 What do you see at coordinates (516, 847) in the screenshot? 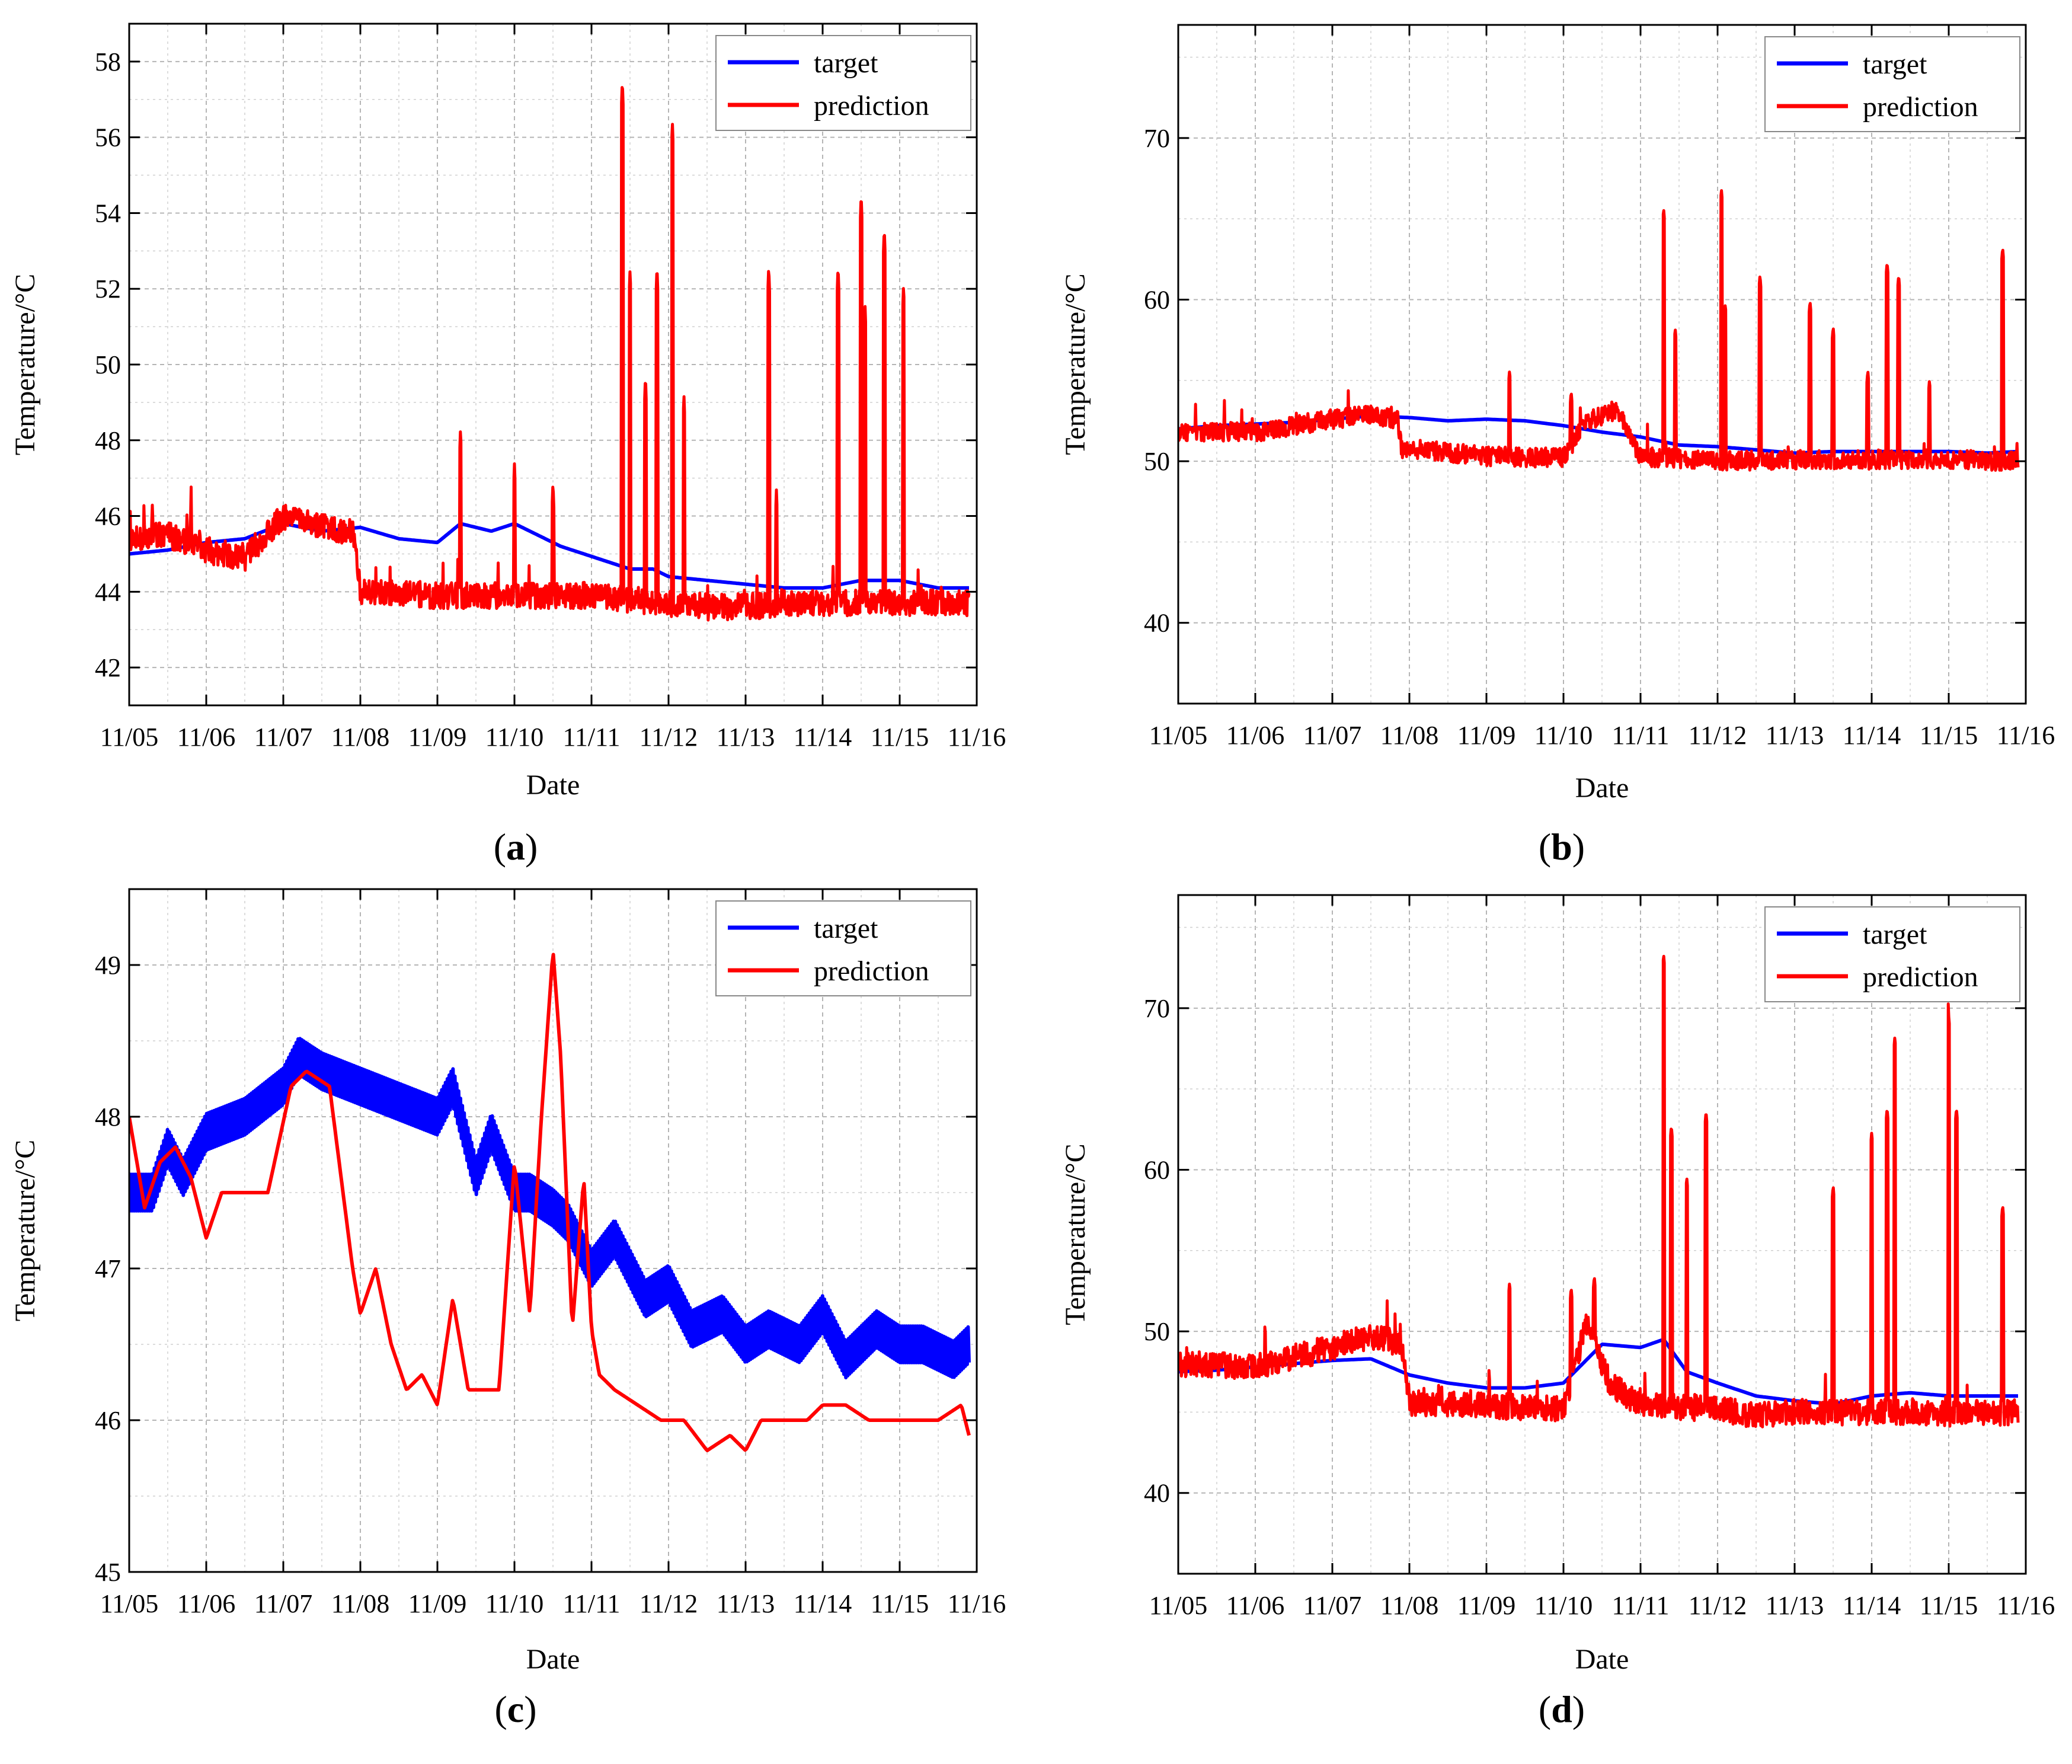
I see `panel-caption: (a)` at bounding box center [516, 847].